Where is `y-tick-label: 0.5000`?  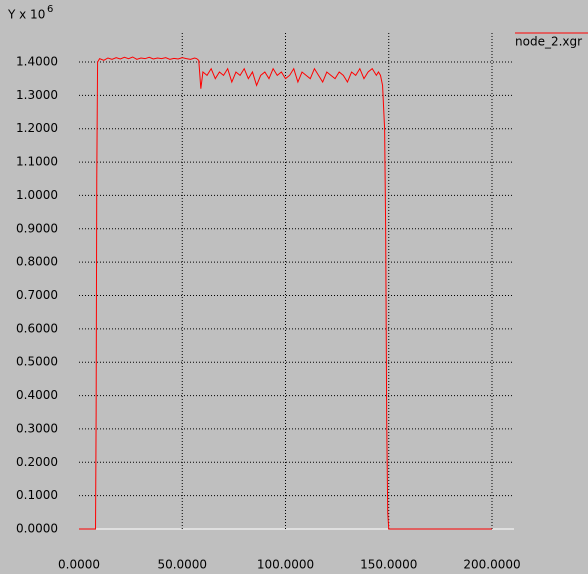 y-tick-label: 0.5000 is located at coordinates (37, 362).